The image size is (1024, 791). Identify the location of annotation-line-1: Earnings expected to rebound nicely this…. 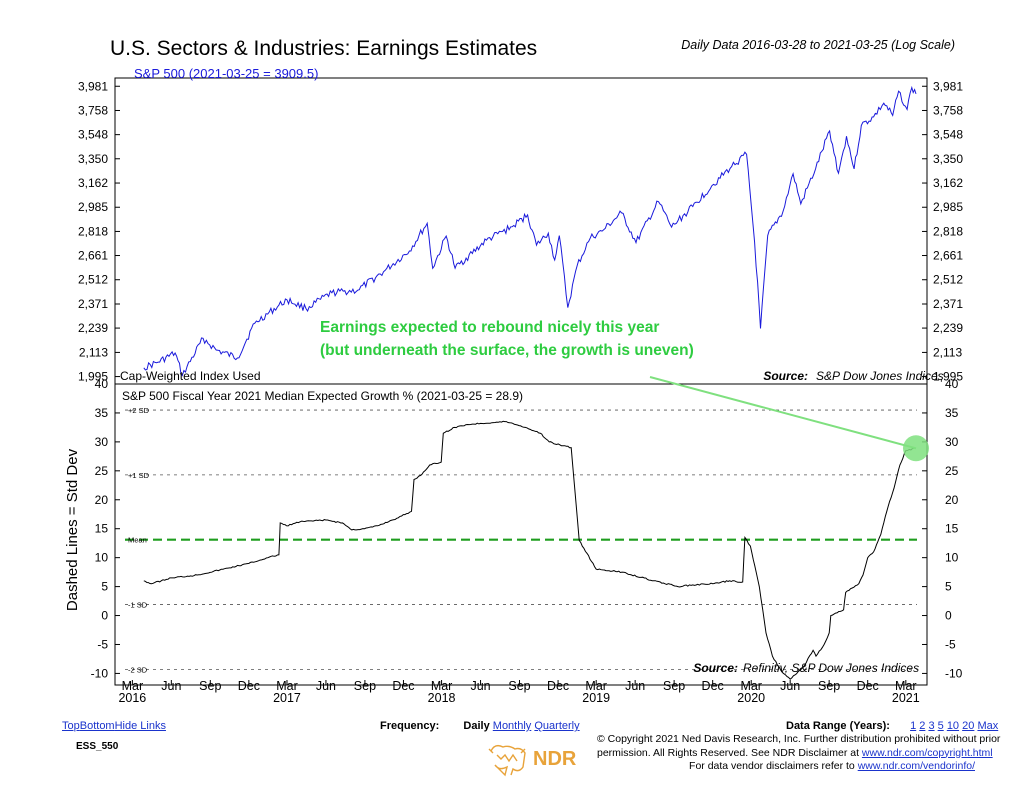
(489, 327).